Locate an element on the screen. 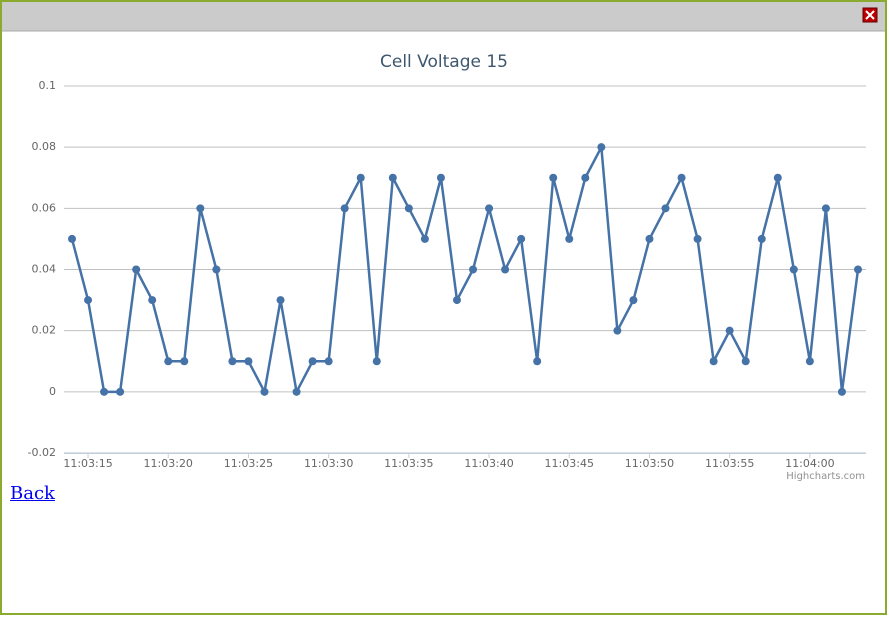 The height and width of the screenshot is (617, 889). x-tick-label: 11:03:50 is located at coordinates (649, 463).